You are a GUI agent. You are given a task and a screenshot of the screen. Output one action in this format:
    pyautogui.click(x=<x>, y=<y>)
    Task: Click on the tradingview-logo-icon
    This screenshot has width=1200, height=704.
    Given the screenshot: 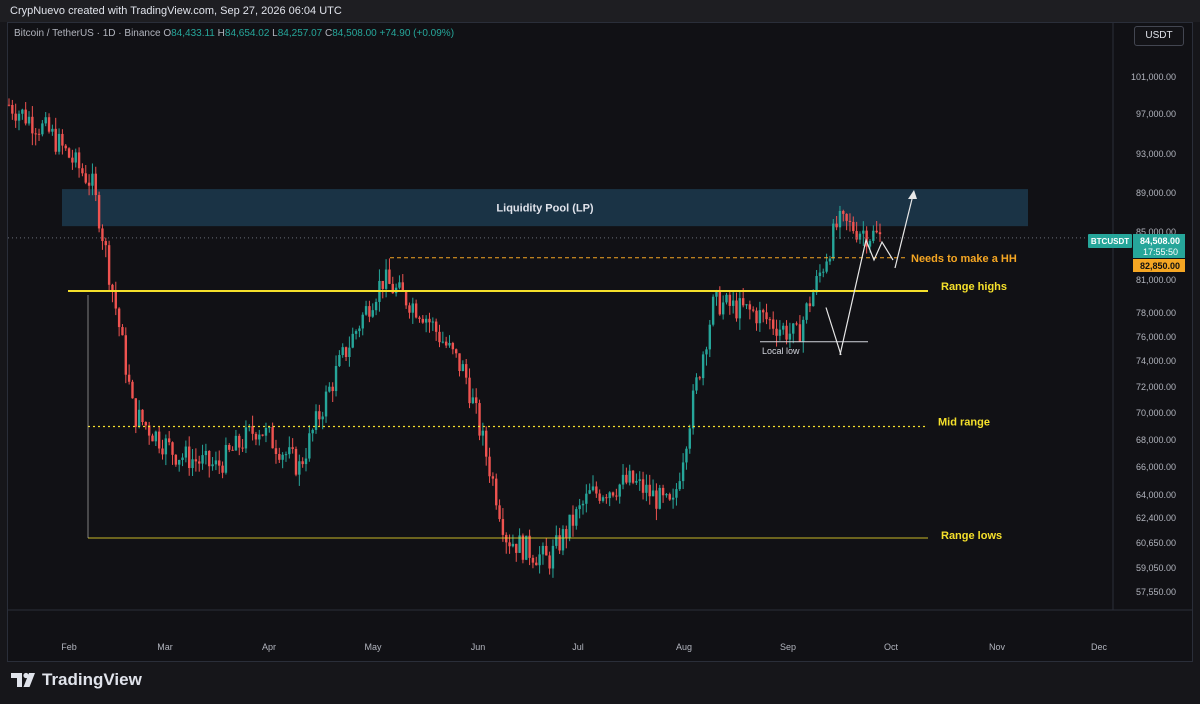 What is the action you would take?
    pyautogui.click(x=23, y=679)
    